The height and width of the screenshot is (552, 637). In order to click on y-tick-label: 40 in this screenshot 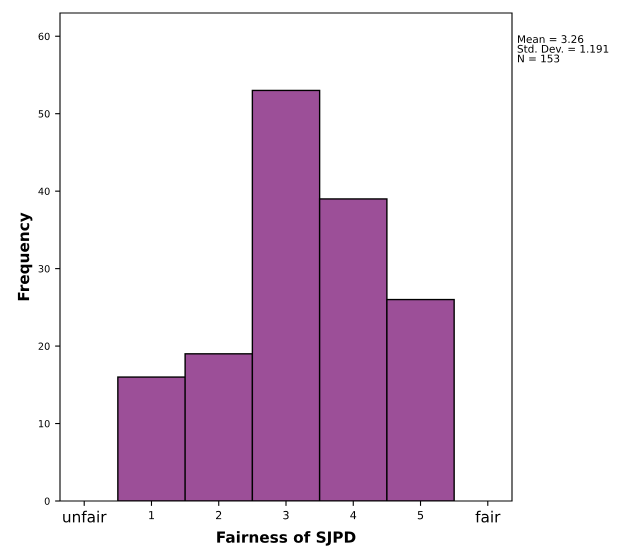, I will do `click(44, 191)`.